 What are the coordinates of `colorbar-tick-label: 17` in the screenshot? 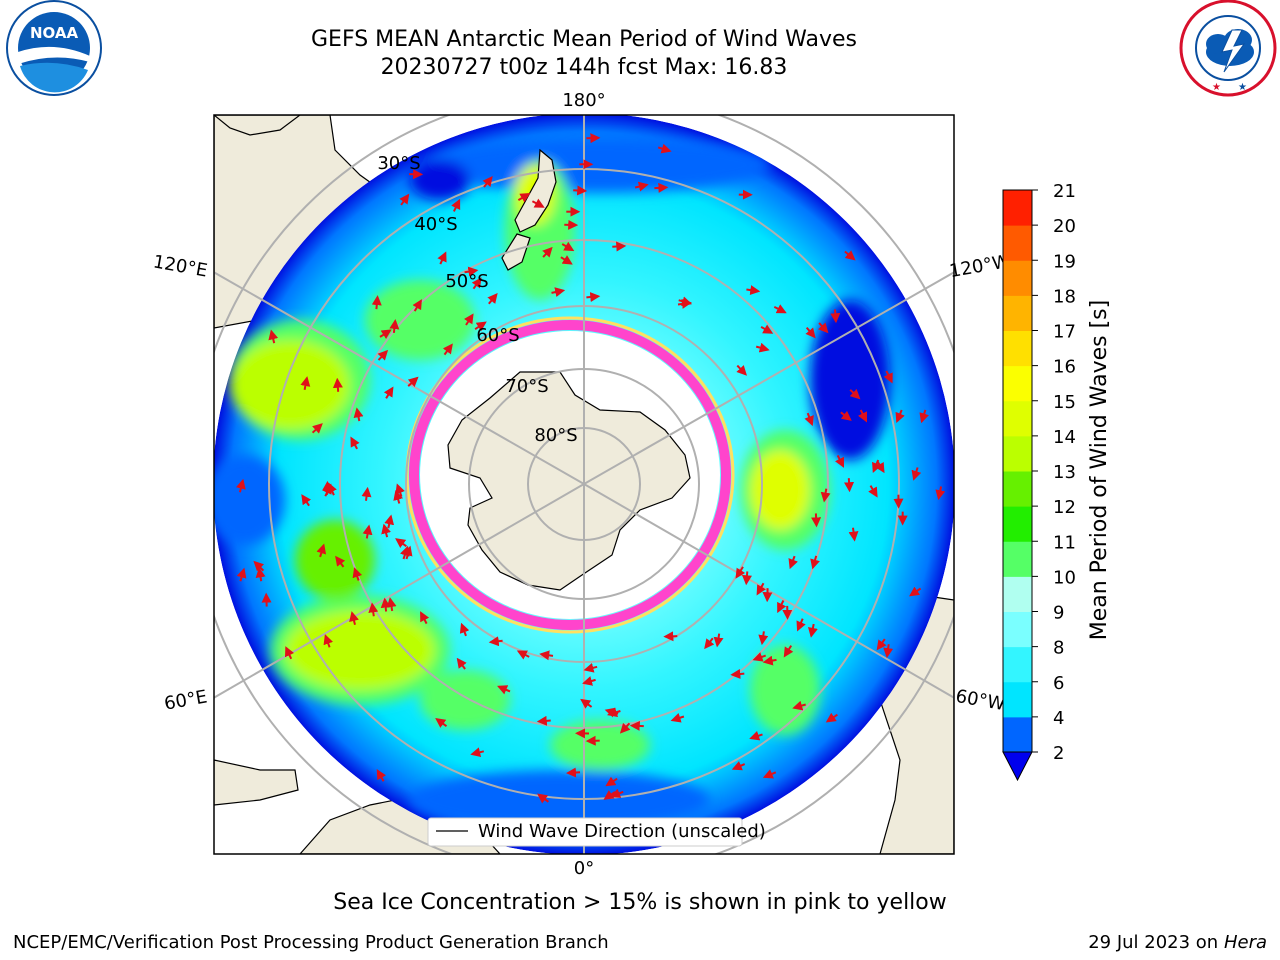 It's located at (1064, 332).